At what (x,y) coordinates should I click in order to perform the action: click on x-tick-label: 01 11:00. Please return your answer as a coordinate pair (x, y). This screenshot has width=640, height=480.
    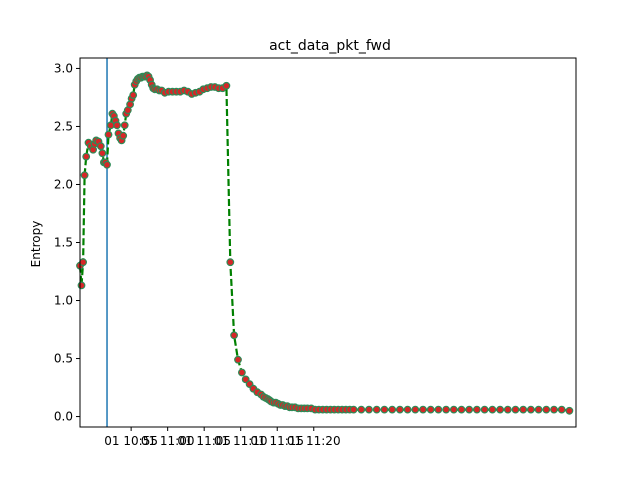
    Looking at the image, I should click on (168, 441).